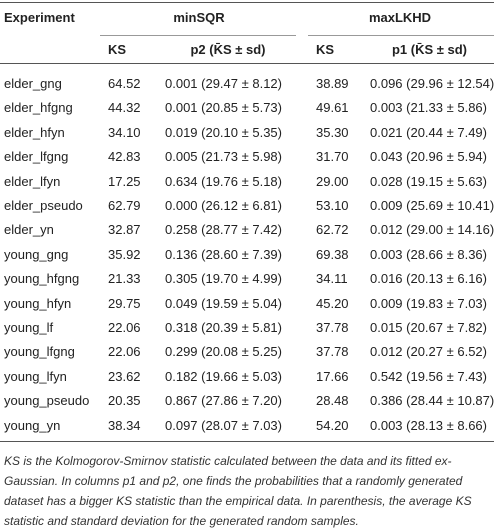  Describe the element at coordinates (428, 254) in the screenshot. I see `table-cell: 0.003 (28.66 ± 8.36)` at that location.